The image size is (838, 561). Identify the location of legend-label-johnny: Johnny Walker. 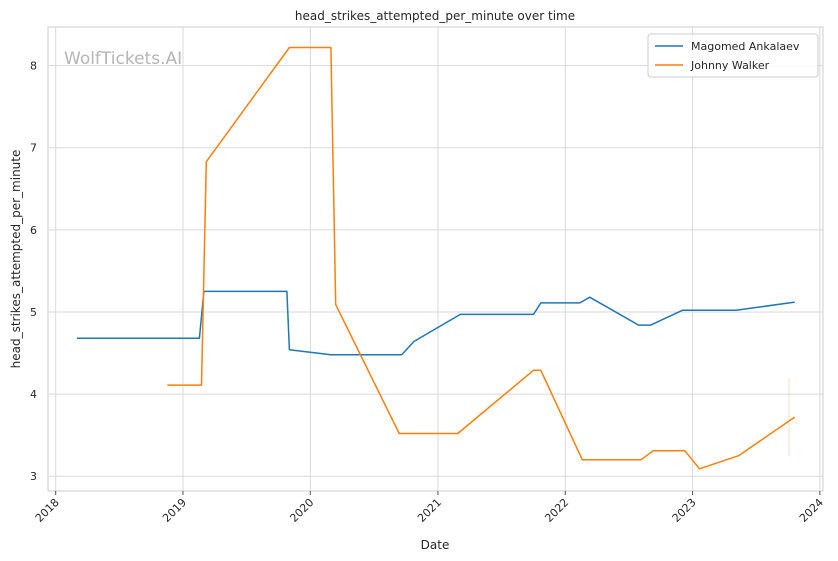
(730, 65).